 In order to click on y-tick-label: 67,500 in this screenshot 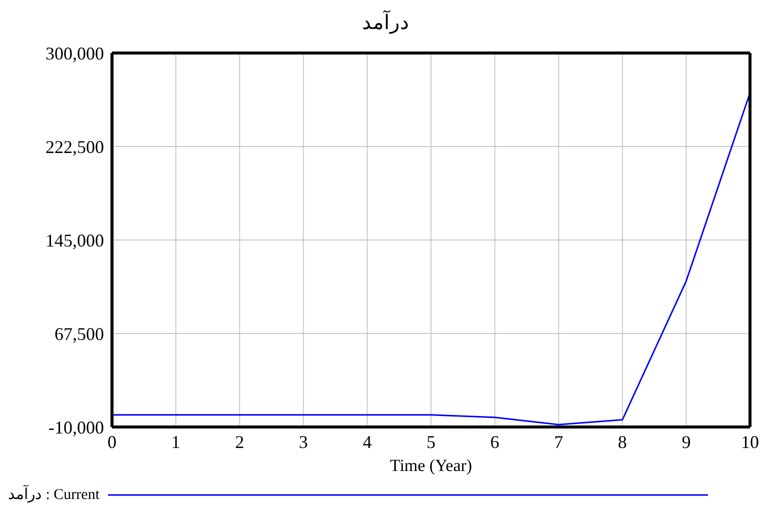, I will do `click(79, 334)`.